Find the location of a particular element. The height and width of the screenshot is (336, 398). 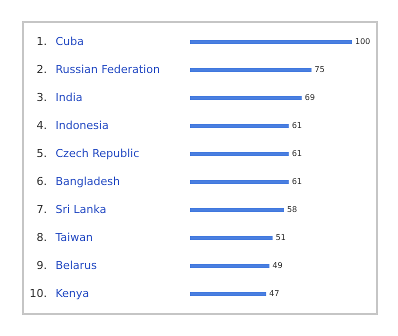

data-label: 49 is located at coordinates (277, 265).